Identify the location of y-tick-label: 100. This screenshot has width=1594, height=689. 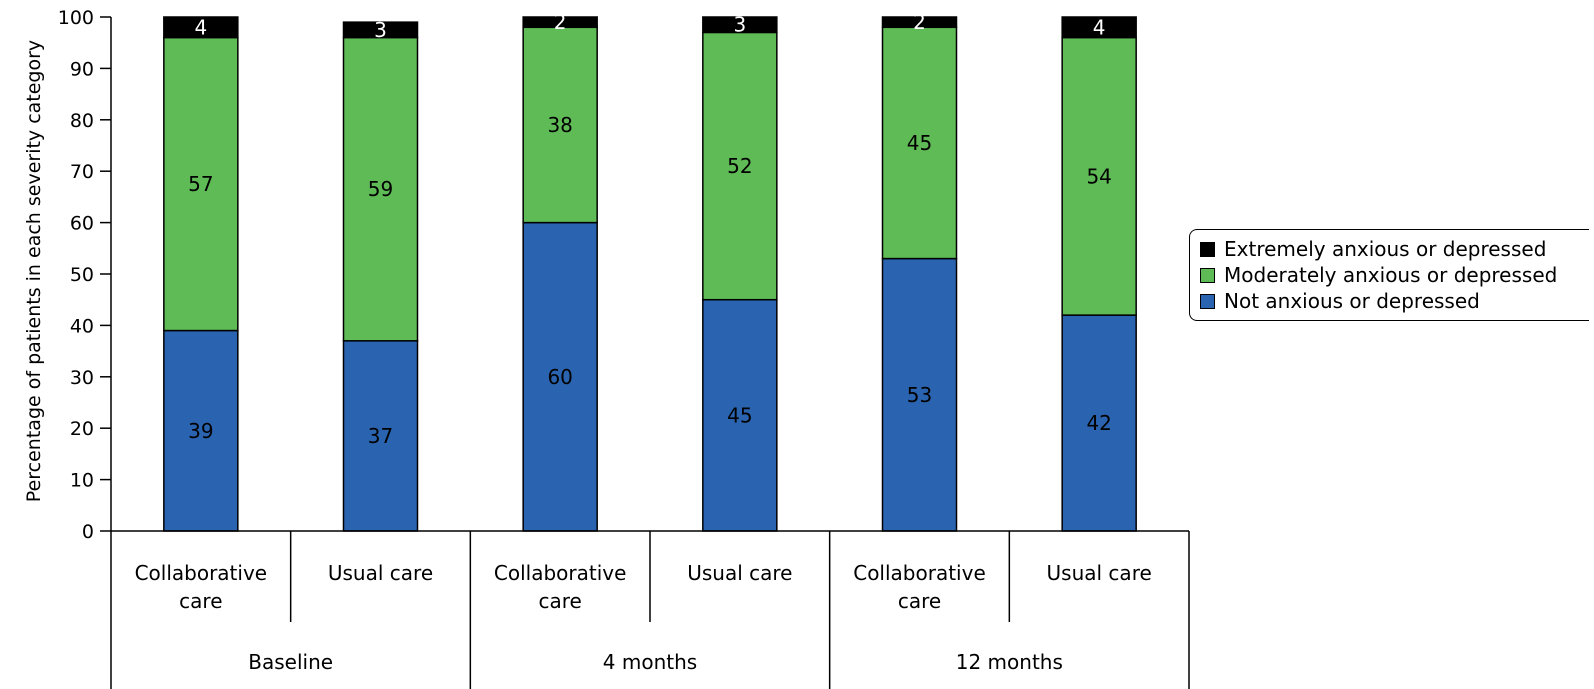
(76, 18).